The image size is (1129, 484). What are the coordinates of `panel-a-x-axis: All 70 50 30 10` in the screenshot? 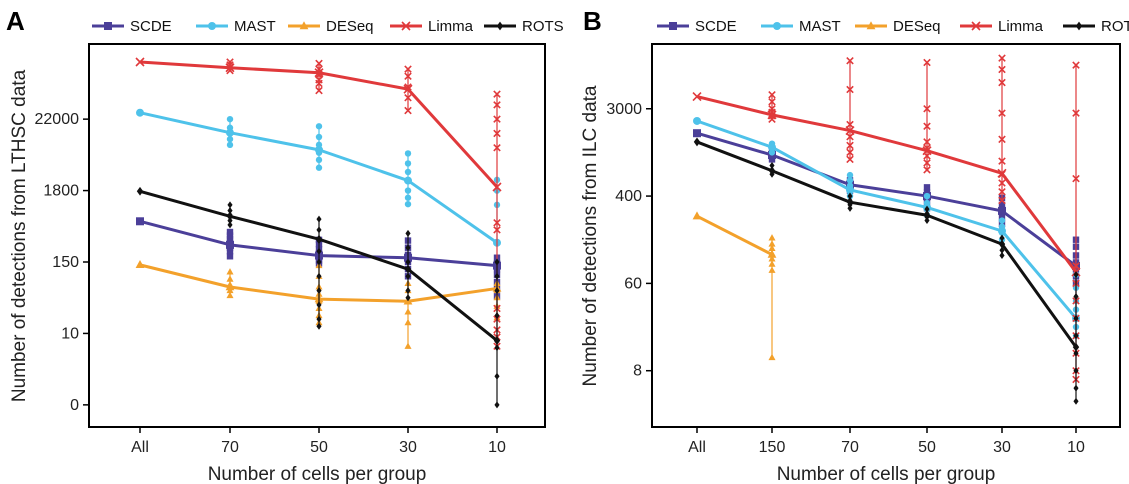 It's located at (318, 441).